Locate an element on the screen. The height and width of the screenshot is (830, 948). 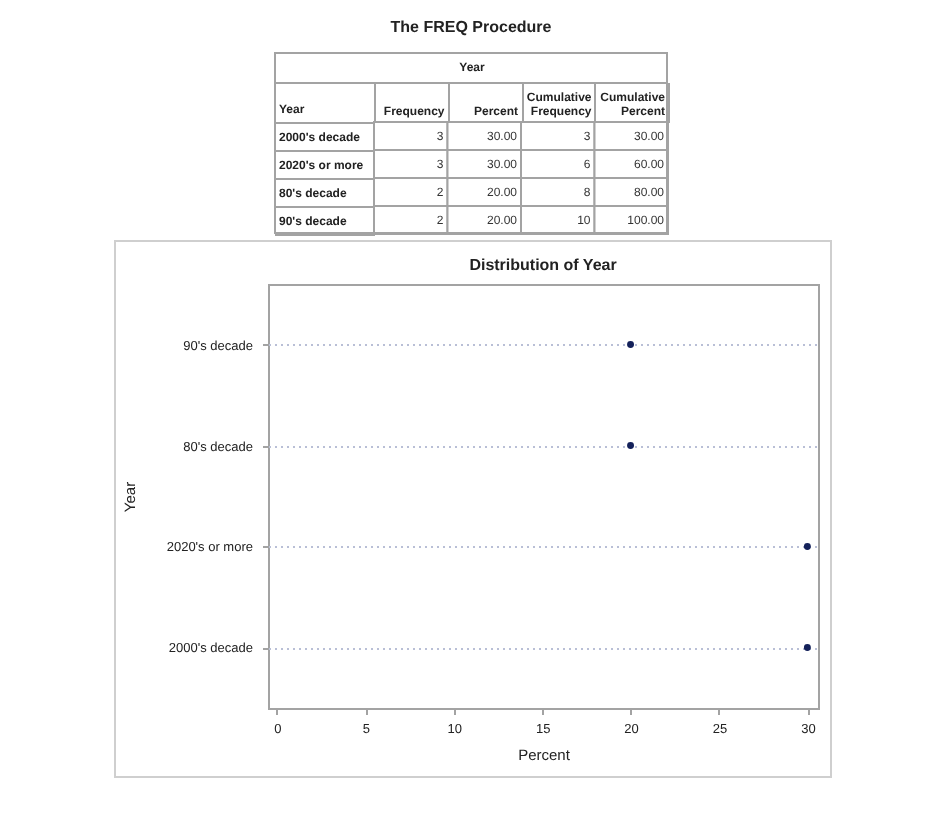
chart-title: Distribution of Year is located at coordinates (543, 265).